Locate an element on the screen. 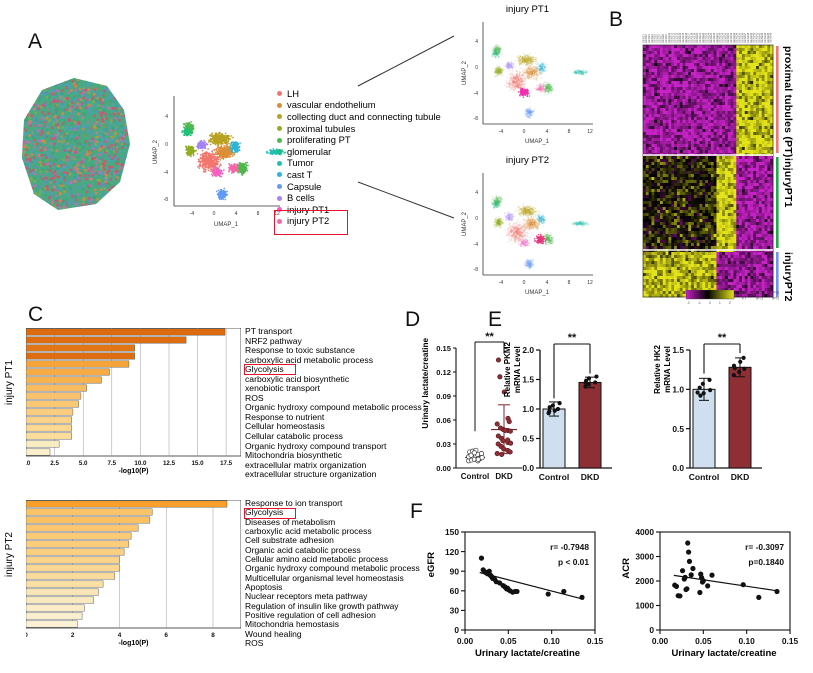 The width and height of the screenshot is (813, 673). panel-d-scatter: 0.15 0.12 0.09 0.06 0.03 0.00 Control DKD ** is located at coordinates (475, 410).